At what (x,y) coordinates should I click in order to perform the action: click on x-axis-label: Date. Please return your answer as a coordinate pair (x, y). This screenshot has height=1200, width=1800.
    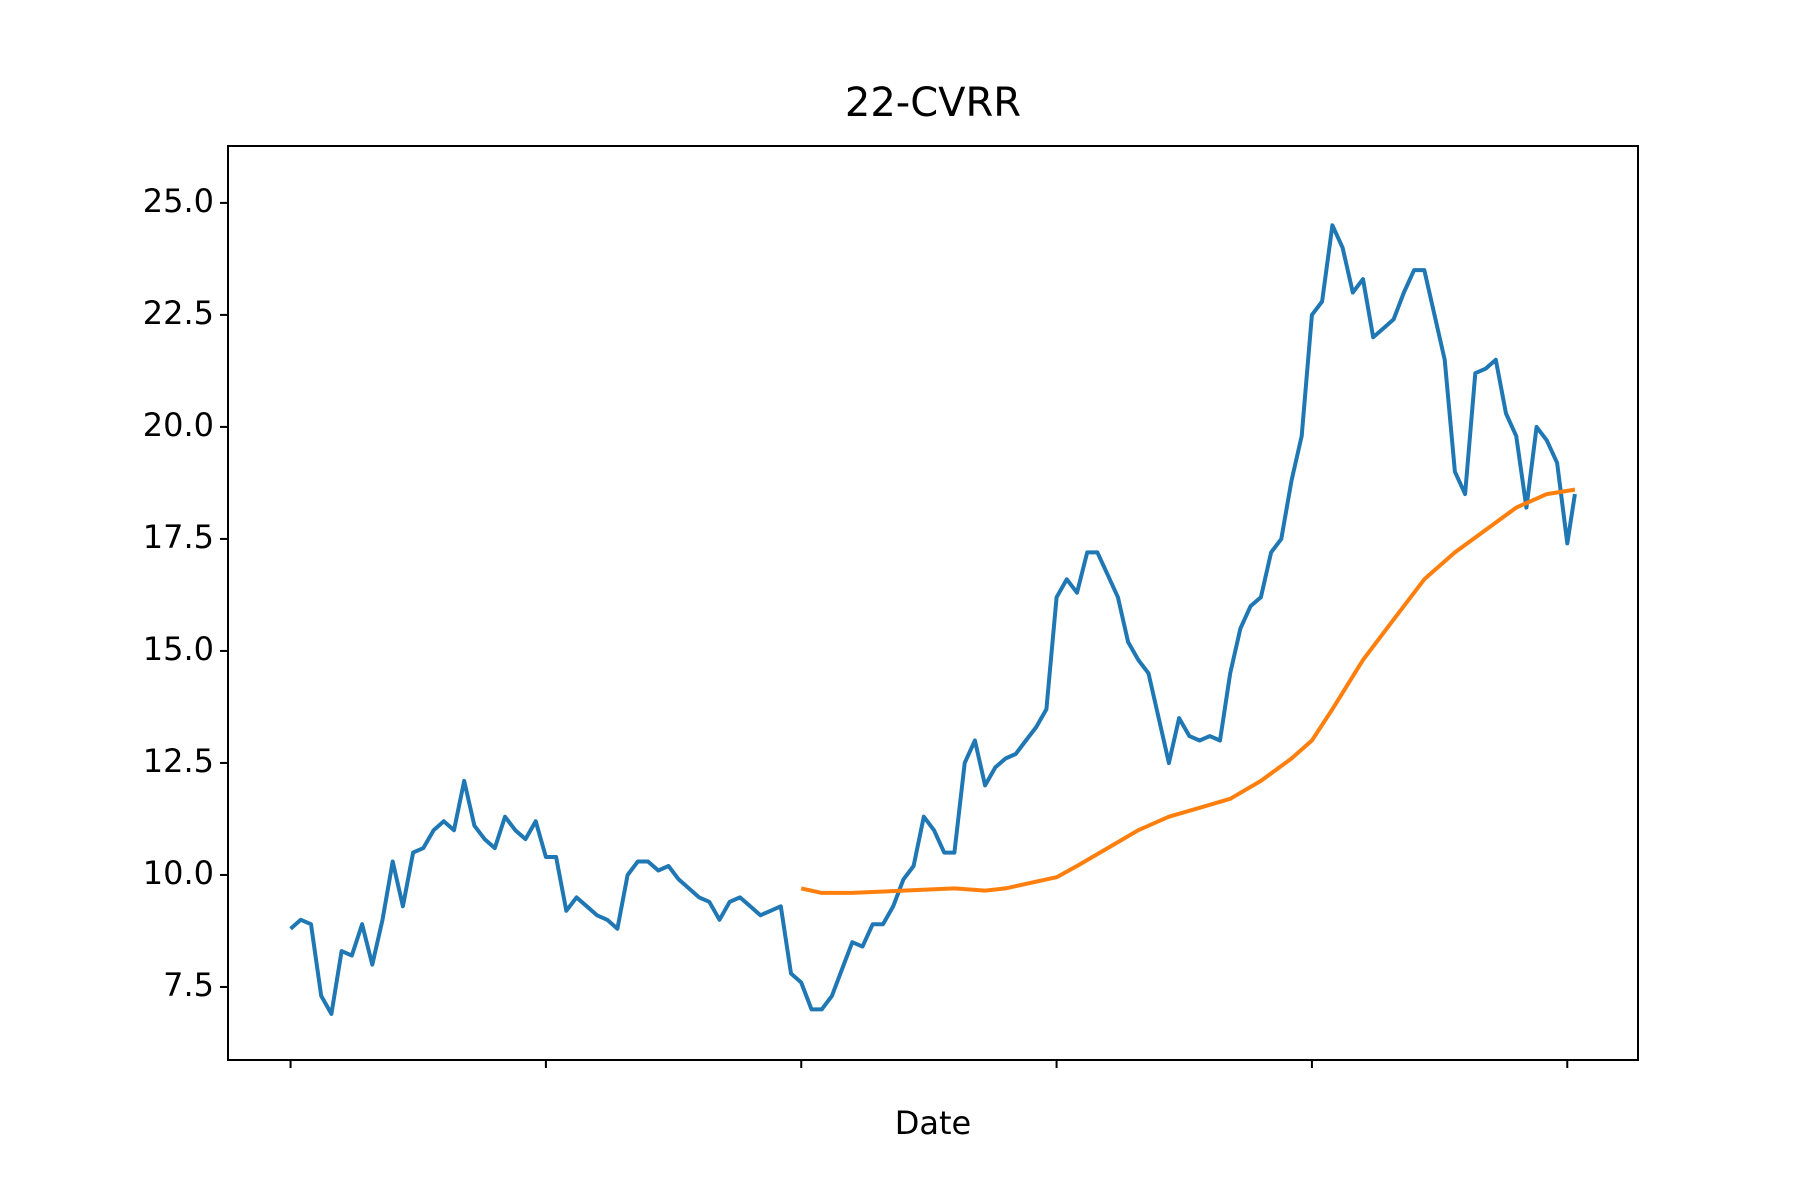
    Looking at the image, I should click on (933, 1123).